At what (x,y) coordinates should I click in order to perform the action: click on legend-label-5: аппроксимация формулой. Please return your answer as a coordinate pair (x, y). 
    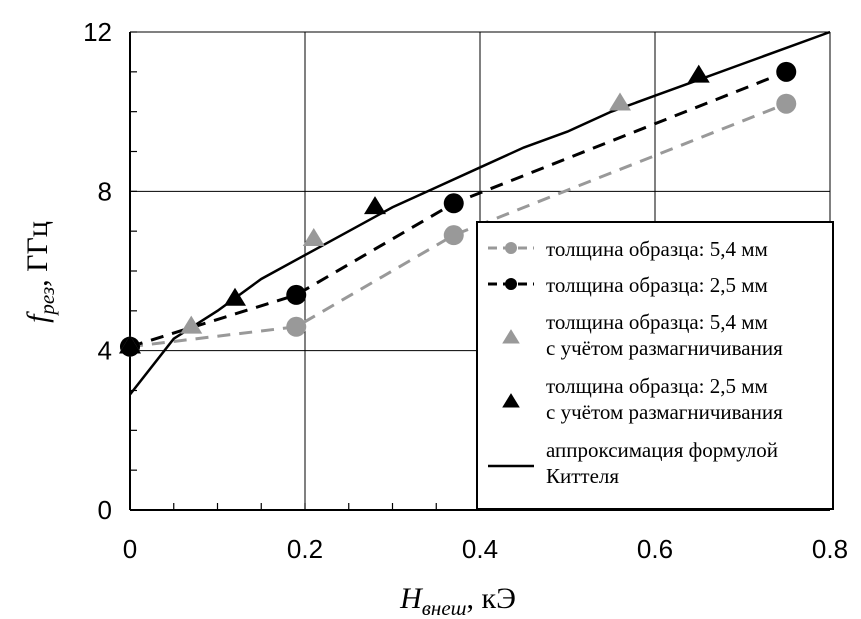
    Looking at the image, I should click on (662, 450).